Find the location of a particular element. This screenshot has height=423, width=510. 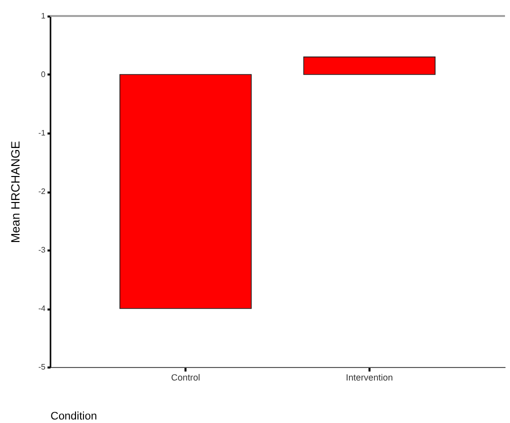

y-tick-label: 1 is located at coordinates (43, 16).